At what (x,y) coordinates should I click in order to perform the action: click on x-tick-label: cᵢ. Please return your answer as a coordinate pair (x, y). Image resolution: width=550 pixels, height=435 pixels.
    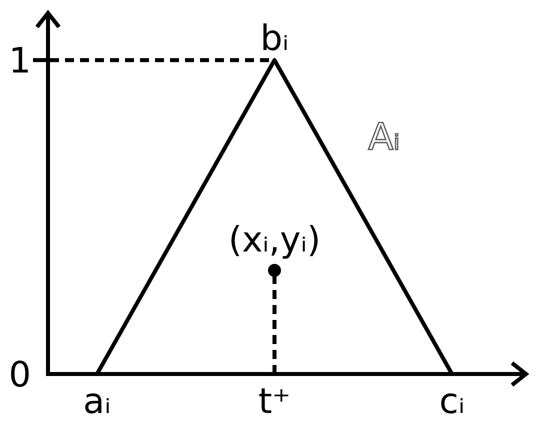
    Looking at the image, I should click on (452, 402).